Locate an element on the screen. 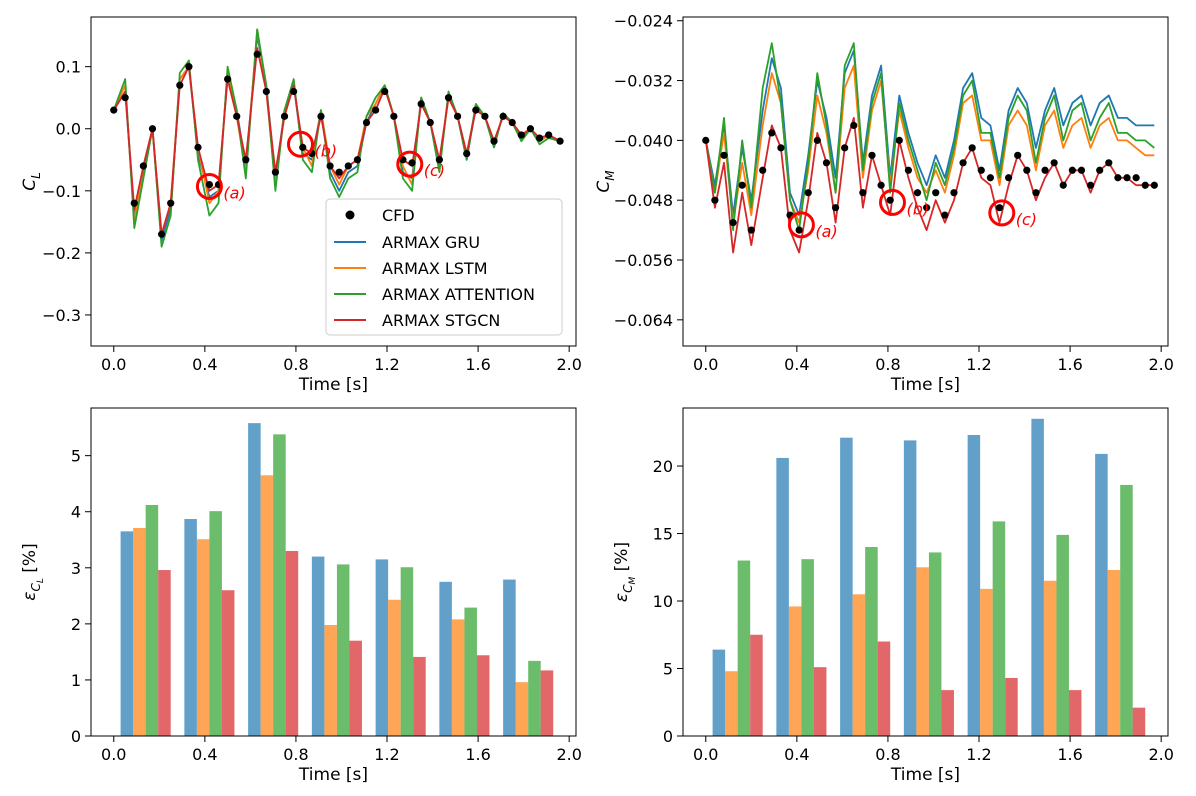 The width and height of the screenshot is (1196, 796). annotation-label: (c) is located at coordinates (434, 170).